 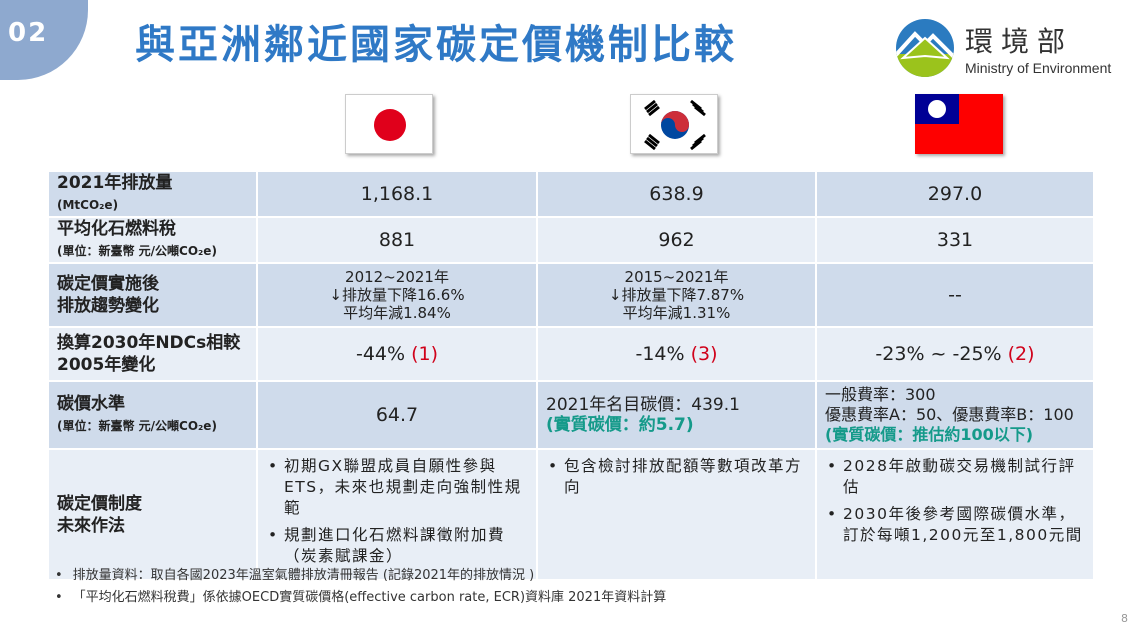 I want to click on taiwan-cell: 331, so click(x=955, y=240).